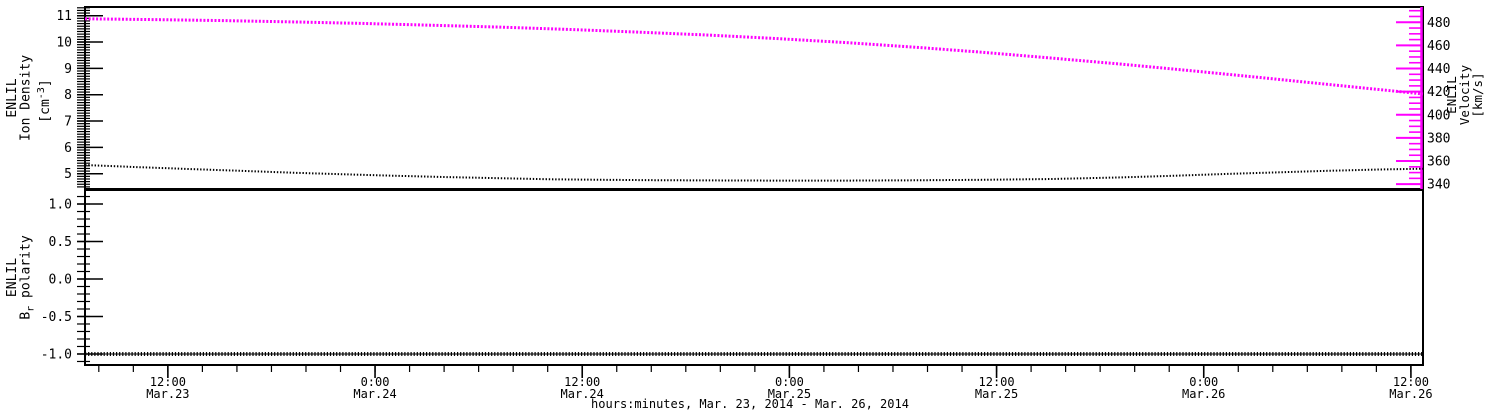 The width and height of the screenshot is (1500, 410). Describe the element at coordinates (1438, 185) in the screenshot. I see `velocity-tick-label: 340` at that location.